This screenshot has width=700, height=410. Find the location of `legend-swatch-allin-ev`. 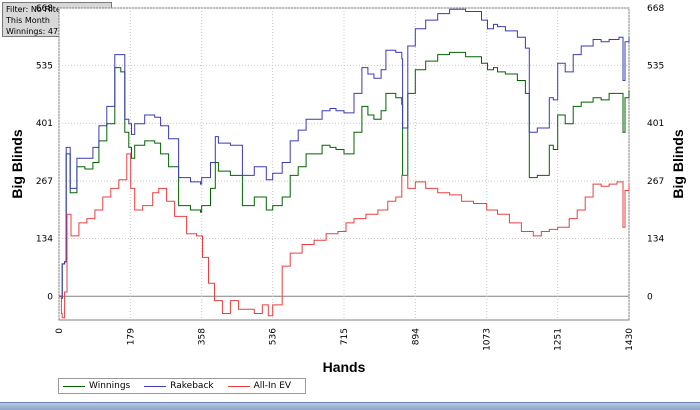

legend-swatch-allin-ev is located at coordinates (238, 386).